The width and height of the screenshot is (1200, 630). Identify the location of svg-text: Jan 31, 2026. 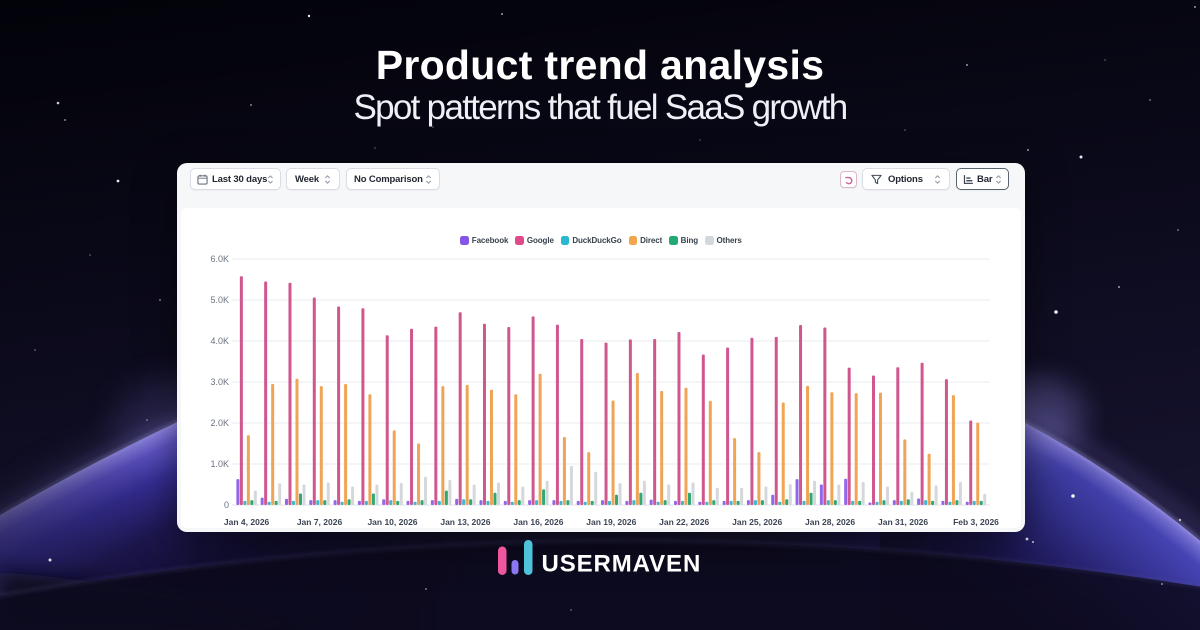
(903, 522).